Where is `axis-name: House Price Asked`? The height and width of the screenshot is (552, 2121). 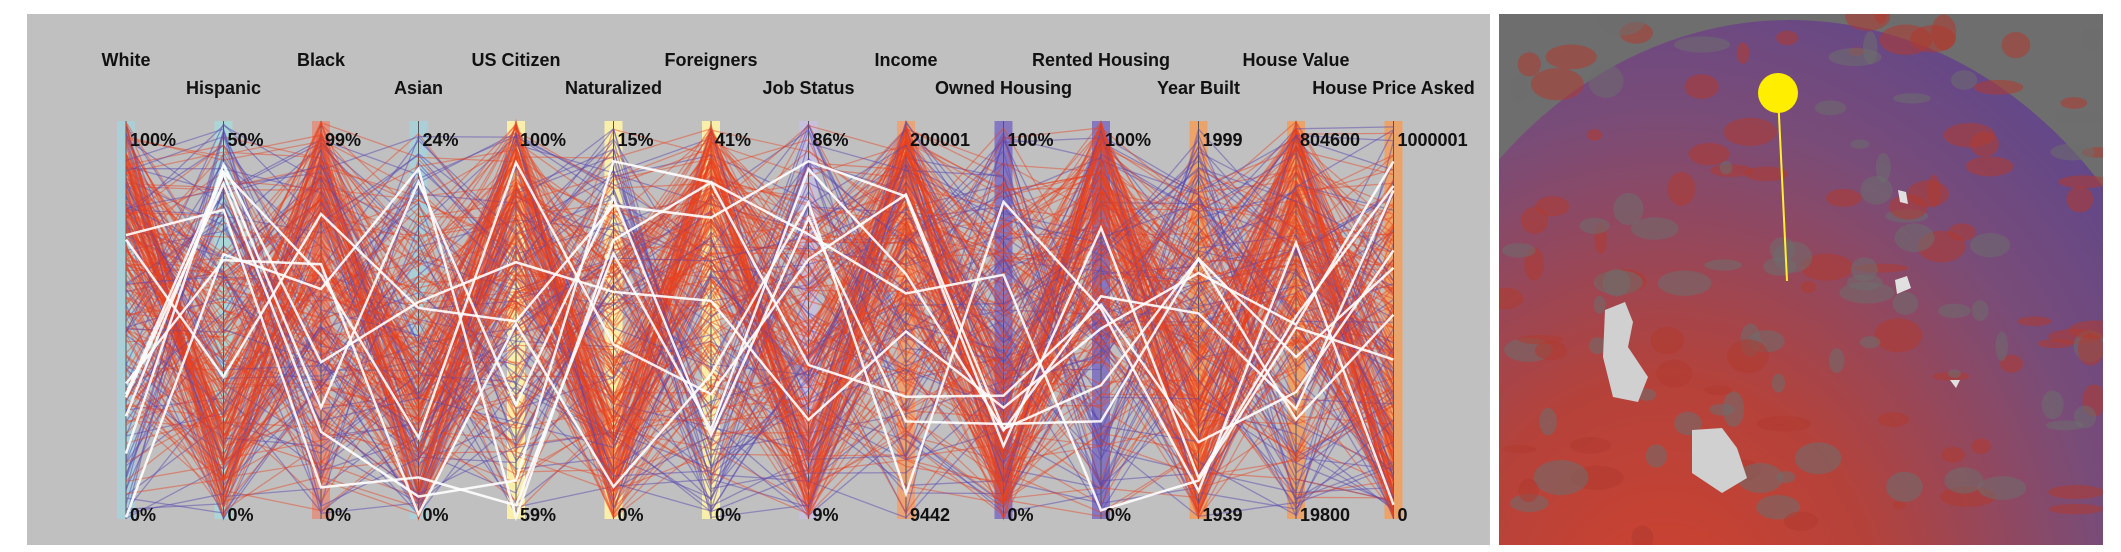
axis-name: House Price Asked is located at coordinates (1393, 88).